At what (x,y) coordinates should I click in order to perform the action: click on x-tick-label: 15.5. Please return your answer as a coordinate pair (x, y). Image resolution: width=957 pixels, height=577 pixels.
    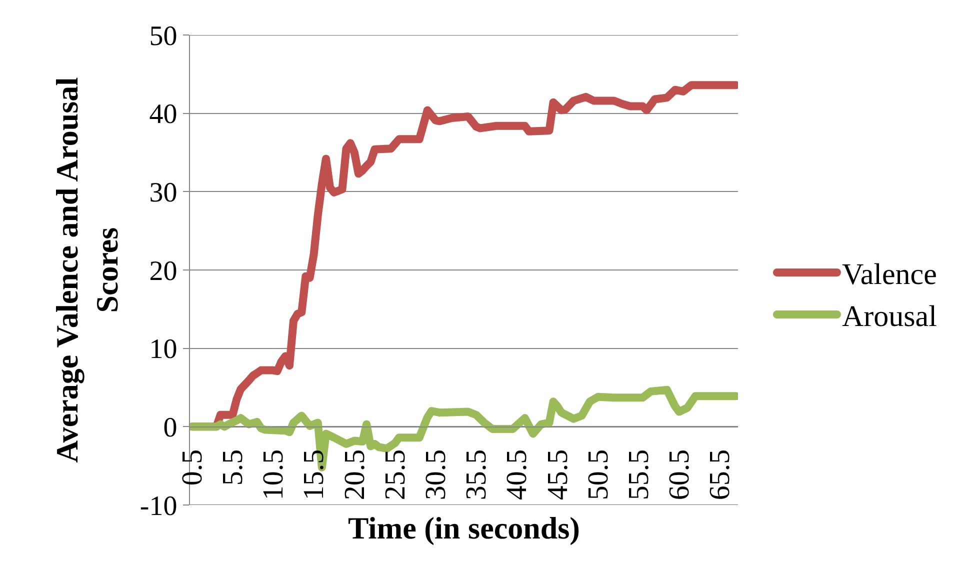
    Looking at the image, I should click on (314, 474).